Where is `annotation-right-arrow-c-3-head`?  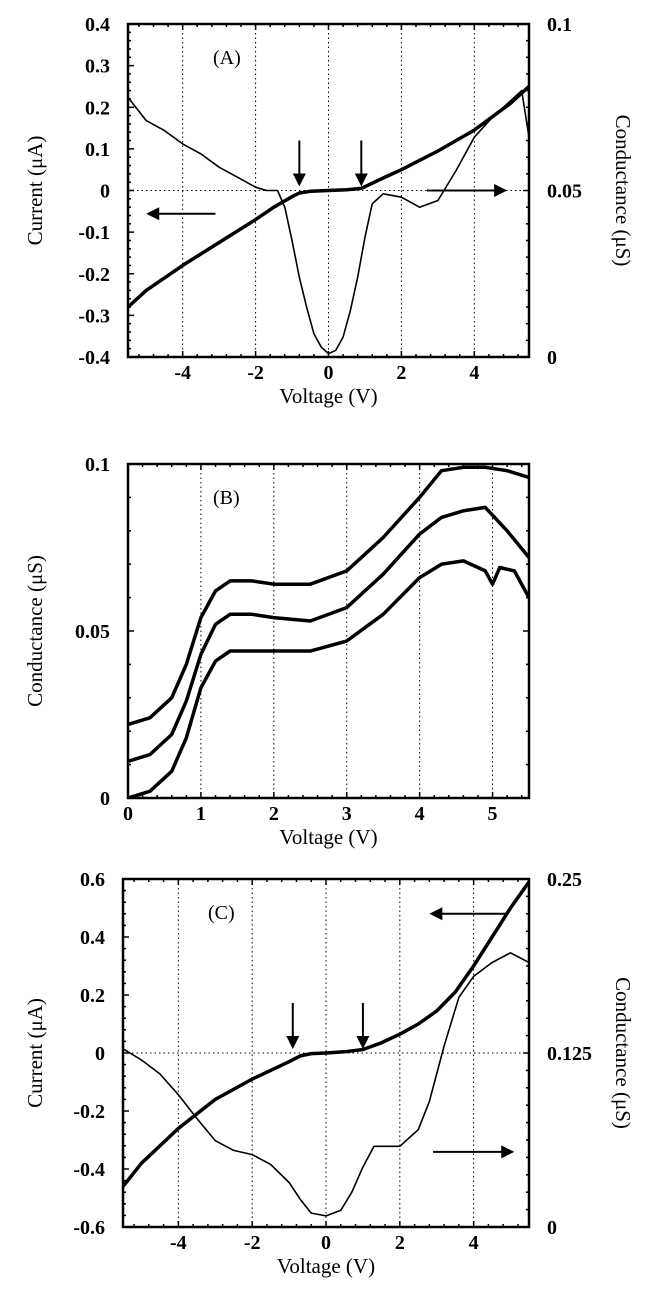 annotation-right-arrow-c-3-head is located at coordinates (508, 1152).